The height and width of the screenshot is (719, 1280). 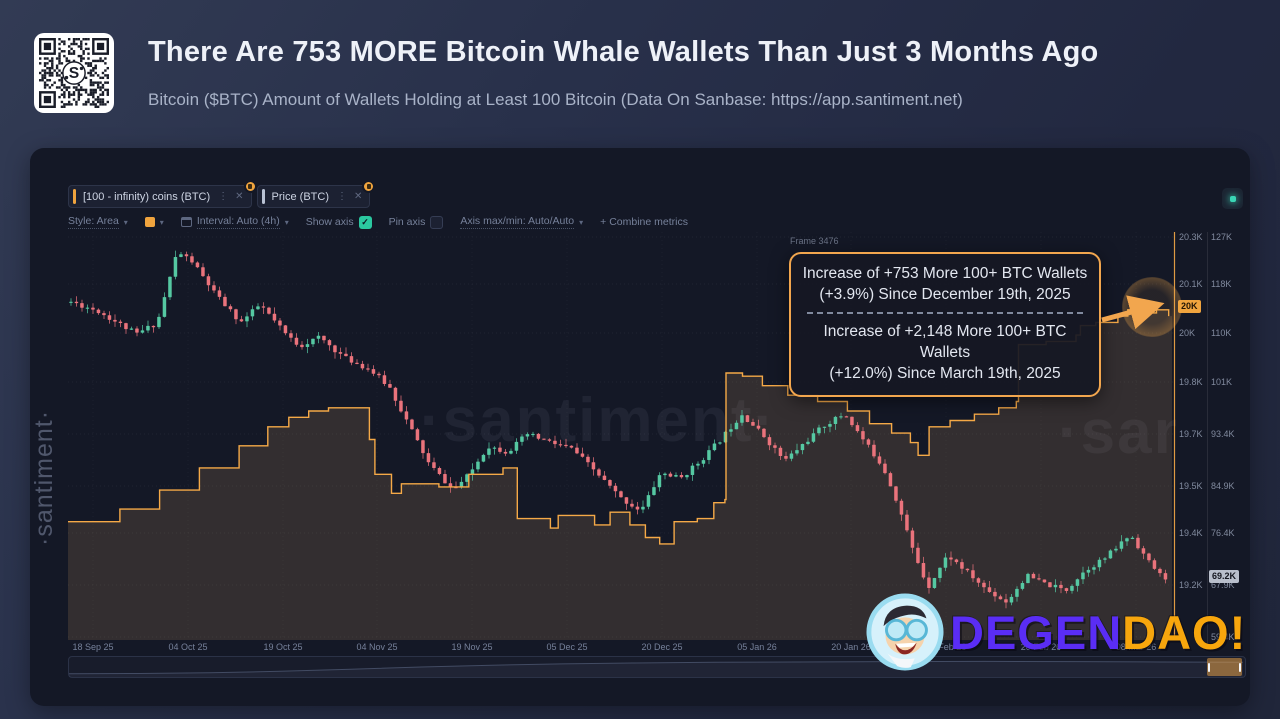 I want to click on style-selector: Style: Area ▾, so click(x=98, y=222).